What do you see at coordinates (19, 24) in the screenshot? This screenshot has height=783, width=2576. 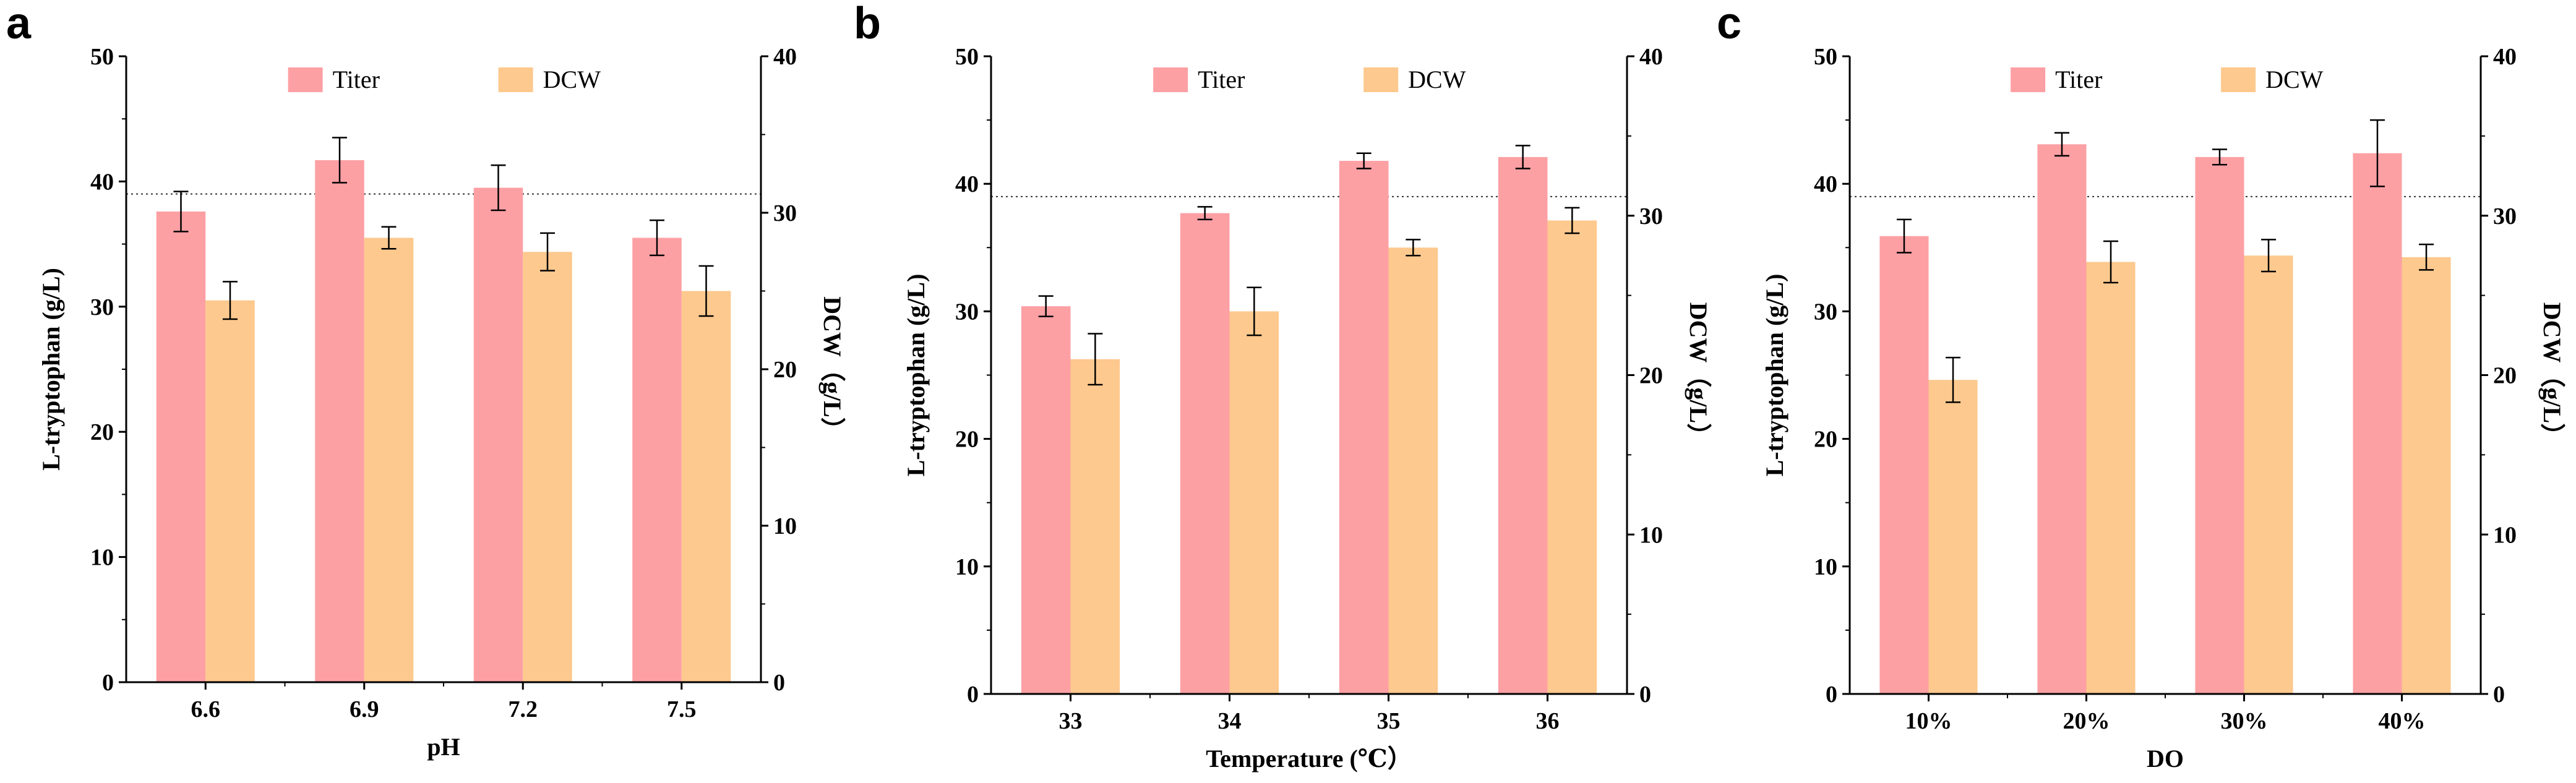 I see `panel-letter: a` at bounding box center [19, 24].